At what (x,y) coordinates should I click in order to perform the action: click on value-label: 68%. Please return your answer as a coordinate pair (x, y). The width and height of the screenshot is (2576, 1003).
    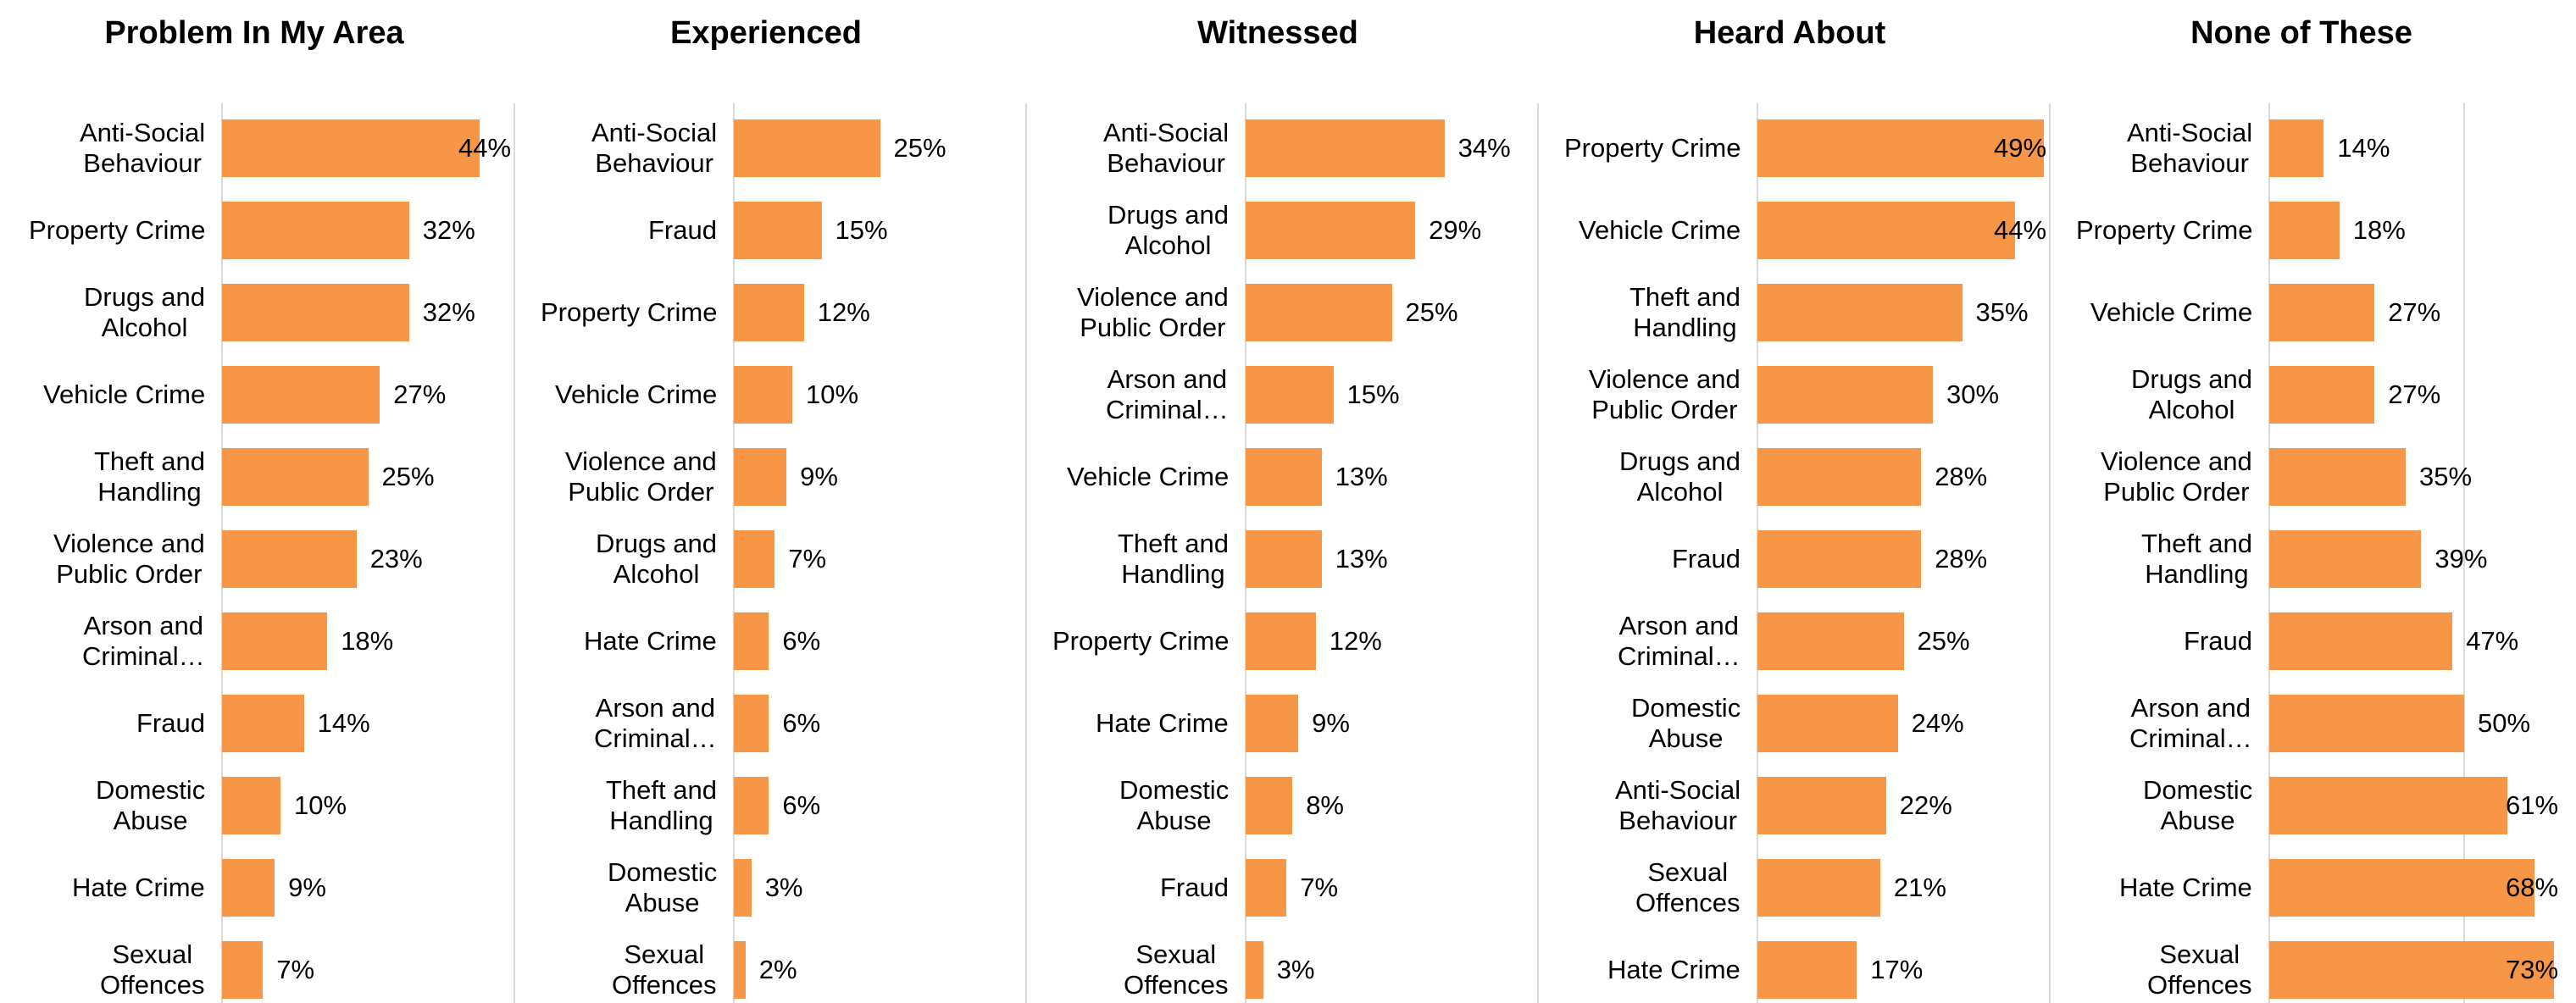
    Looking at the image, I should click on (2532, 888).